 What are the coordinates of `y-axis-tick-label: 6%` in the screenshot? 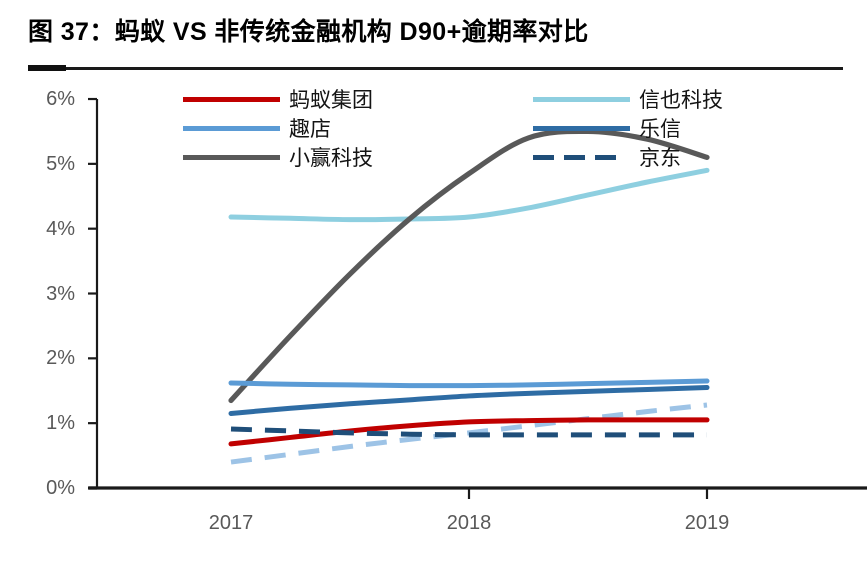 It's located at (60, 99).